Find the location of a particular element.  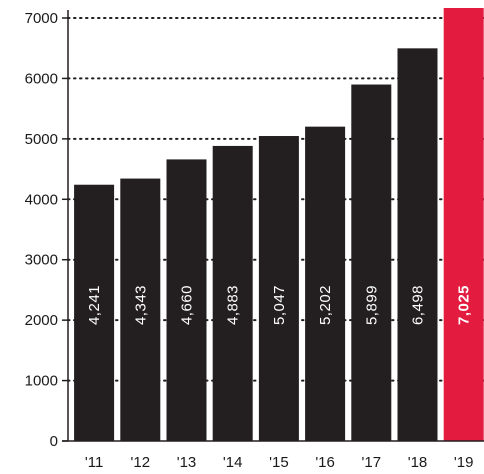

y-tick-label: 2000 is located at coordinates (41, 320).